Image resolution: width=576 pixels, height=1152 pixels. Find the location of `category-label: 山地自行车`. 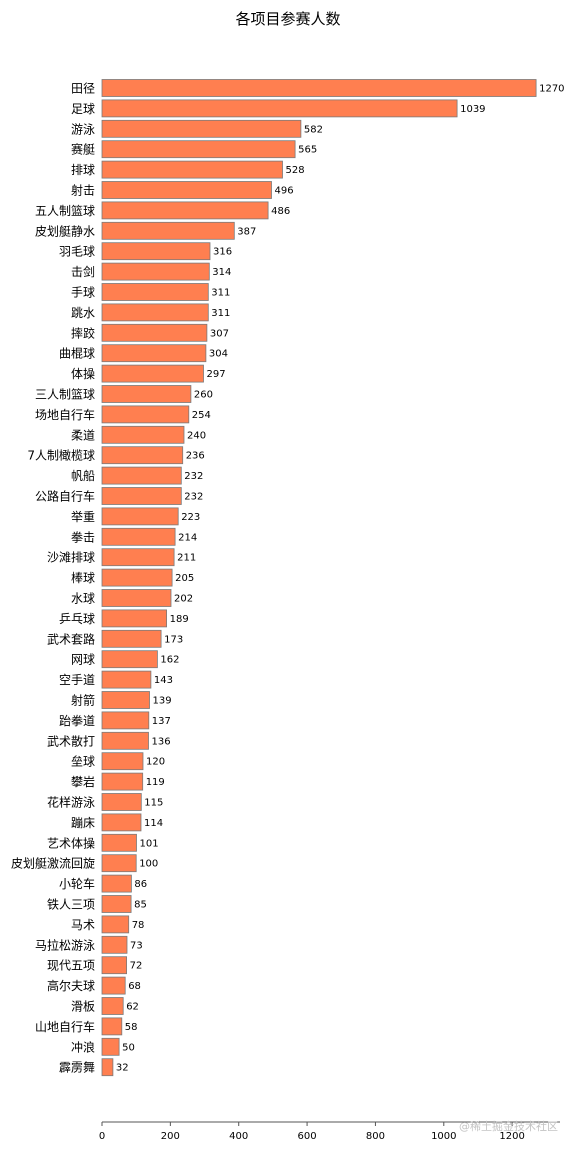

category-label: 山地自行车 is located at coordinates (65, 1026).